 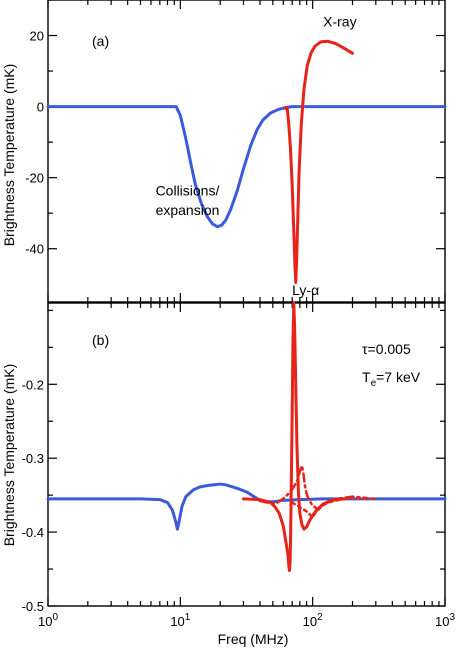 I want to click on panel-a-y-tick-label: -40, so click(x=34, y=249).